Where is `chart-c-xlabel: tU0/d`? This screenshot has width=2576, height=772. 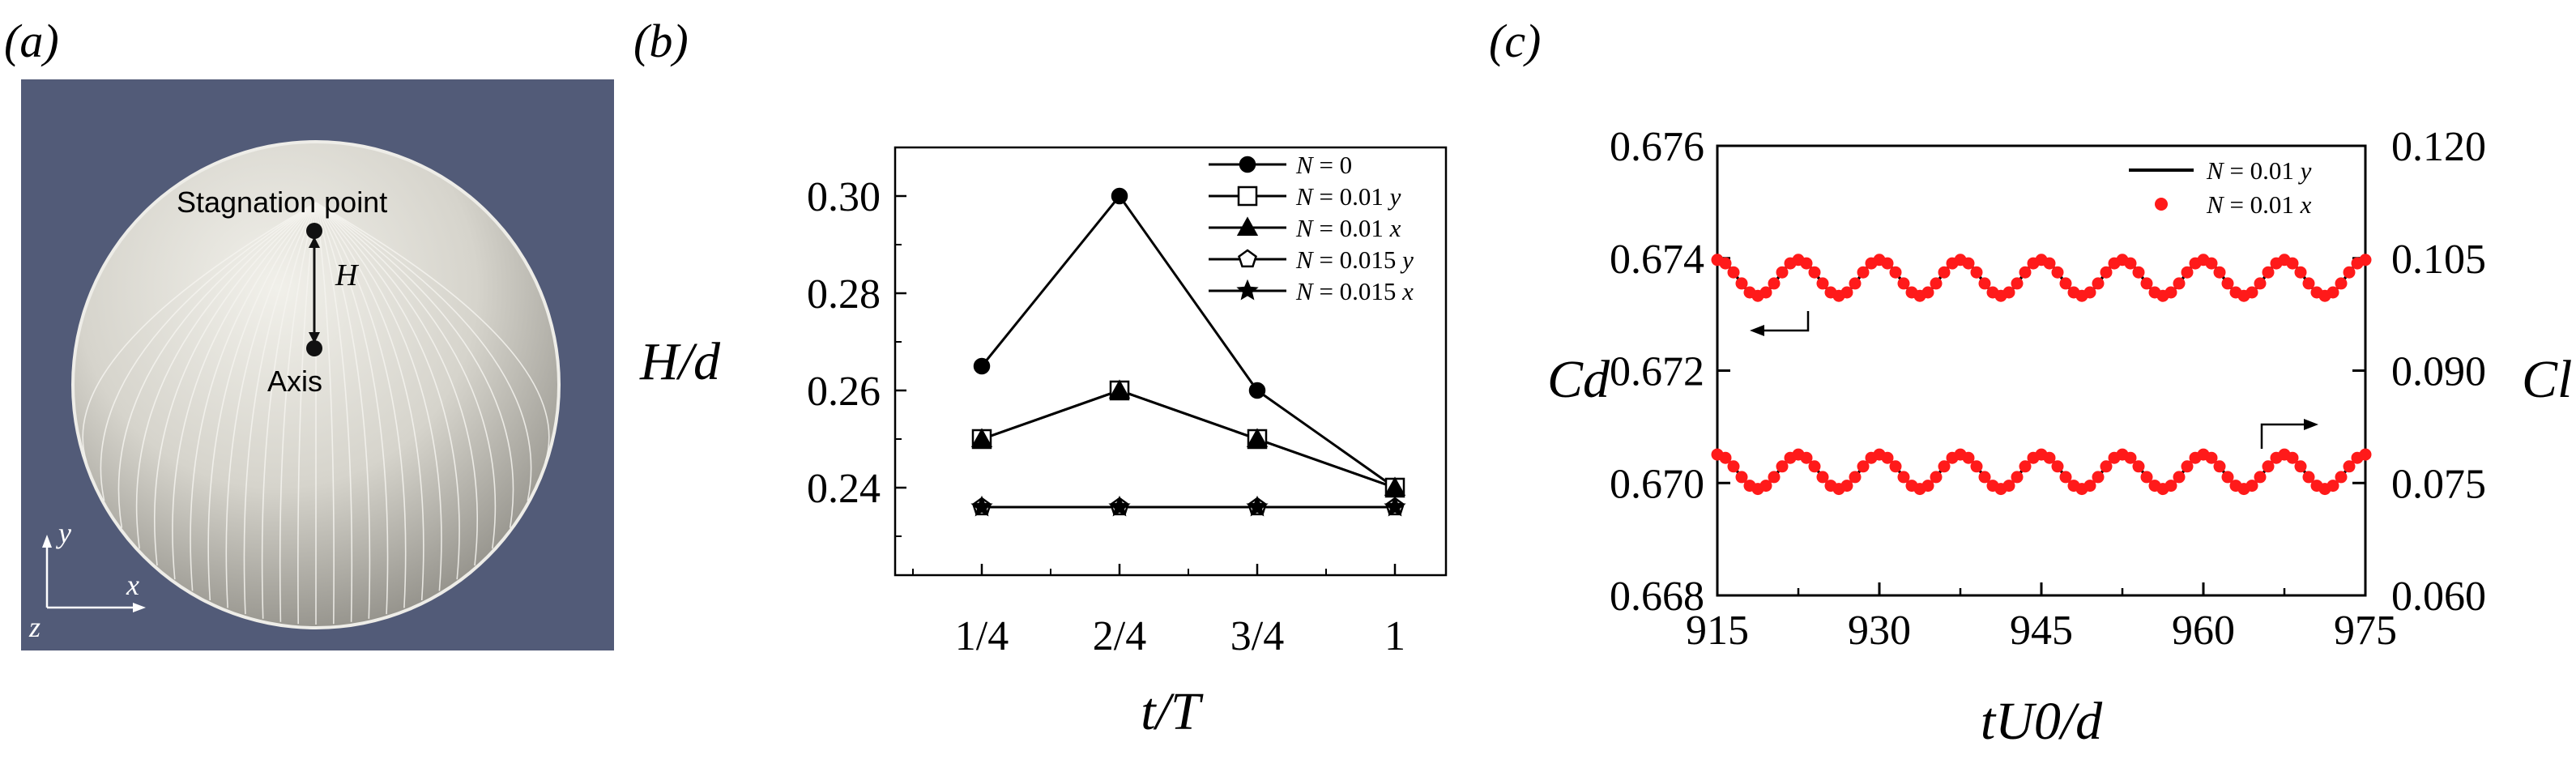 chart-c-xlabel: tU0/d is located at coordinates (2042, 721).